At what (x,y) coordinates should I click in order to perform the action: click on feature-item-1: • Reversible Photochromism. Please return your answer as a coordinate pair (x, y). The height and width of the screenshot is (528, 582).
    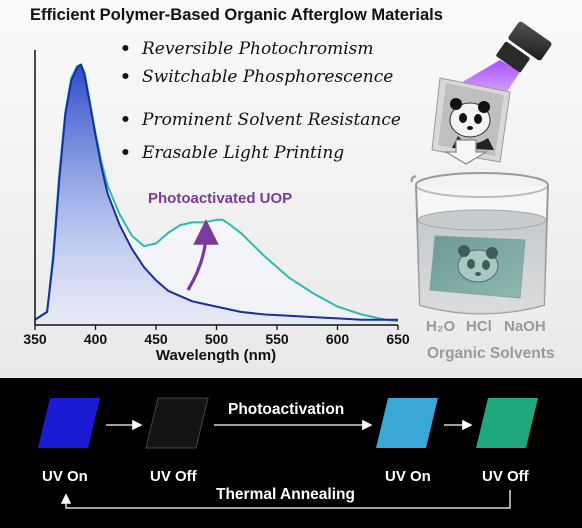
    Looking at the image, I should click on (247, 49).